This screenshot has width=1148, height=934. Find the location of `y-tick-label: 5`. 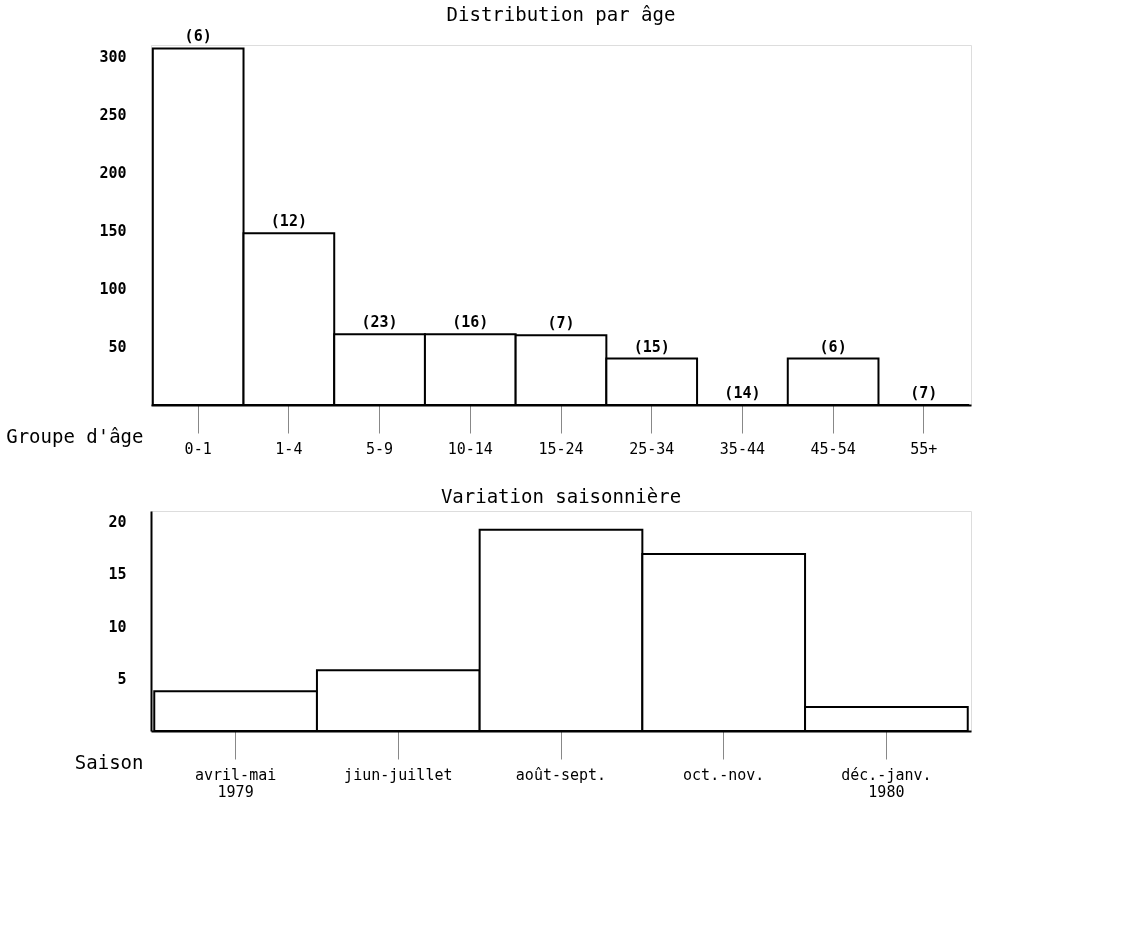

y-tick-label: 5 is located at coordinates (122, 679).